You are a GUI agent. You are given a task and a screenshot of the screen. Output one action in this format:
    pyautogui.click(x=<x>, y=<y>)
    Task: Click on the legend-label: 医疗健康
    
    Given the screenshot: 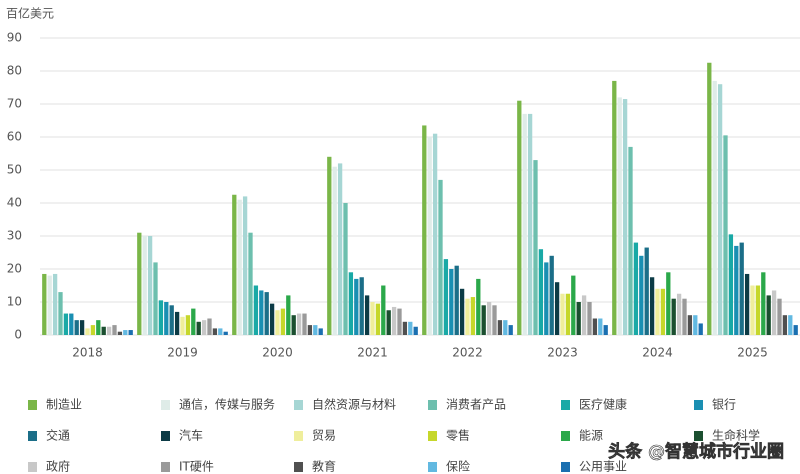 What is the action you would take?
    pyautogui.click(x=603, y=404)
    